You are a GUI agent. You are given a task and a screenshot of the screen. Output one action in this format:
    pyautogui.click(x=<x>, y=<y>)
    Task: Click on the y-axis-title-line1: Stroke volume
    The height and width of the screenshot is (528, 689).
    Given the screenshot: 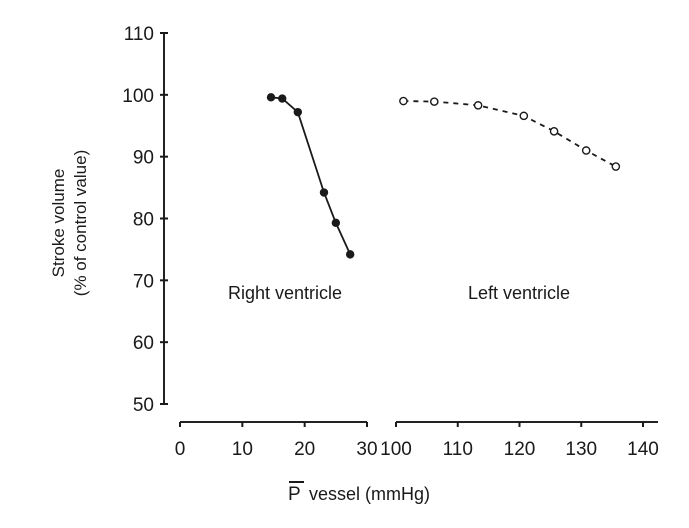 What is the action you would take?
    pyautogui.click(x=58, y=223)
    